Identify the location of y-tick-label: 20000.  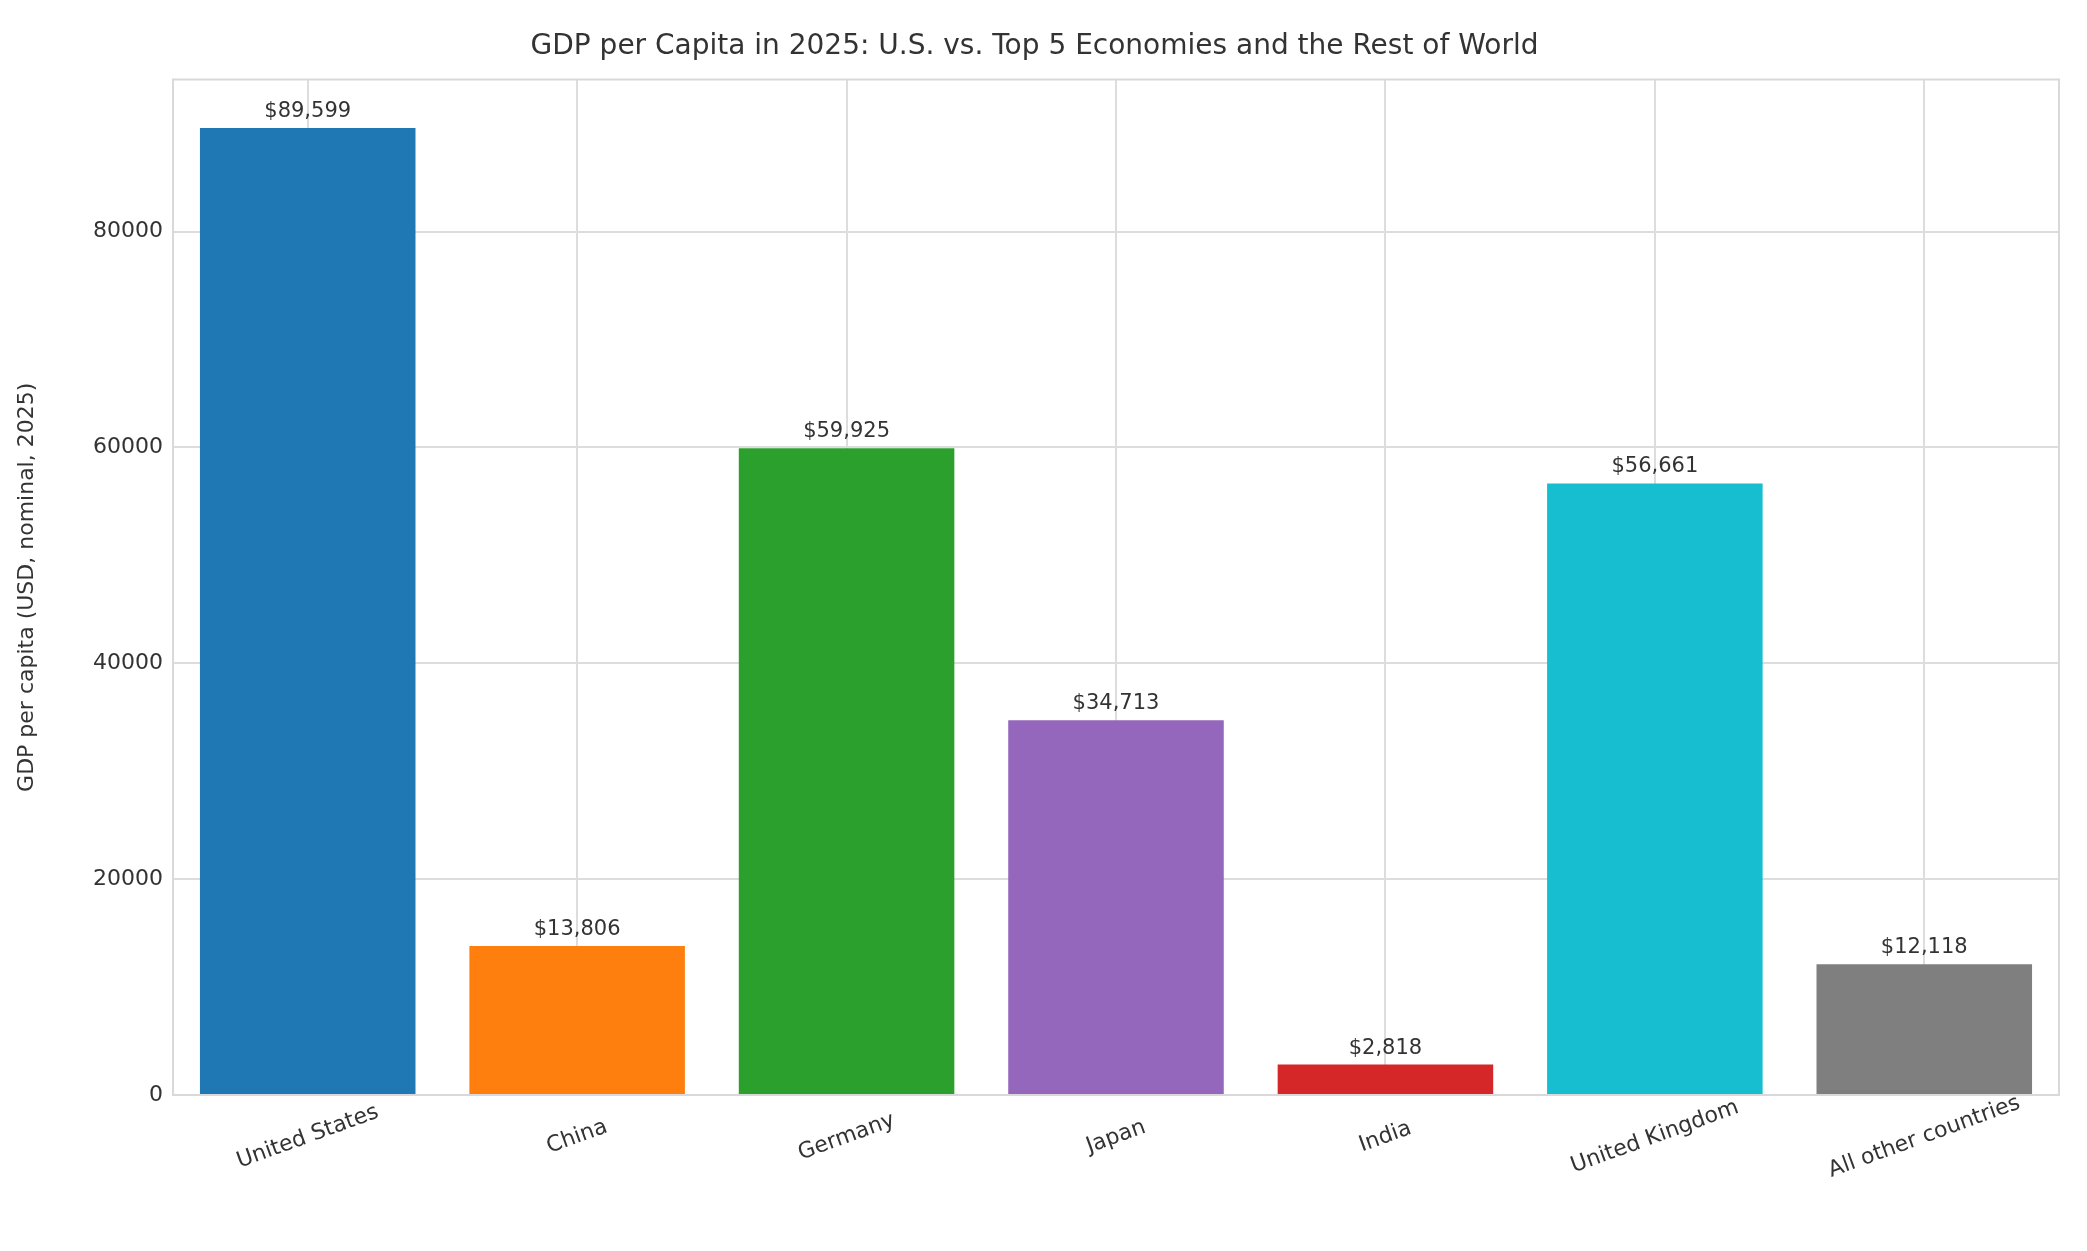
(128, 877).